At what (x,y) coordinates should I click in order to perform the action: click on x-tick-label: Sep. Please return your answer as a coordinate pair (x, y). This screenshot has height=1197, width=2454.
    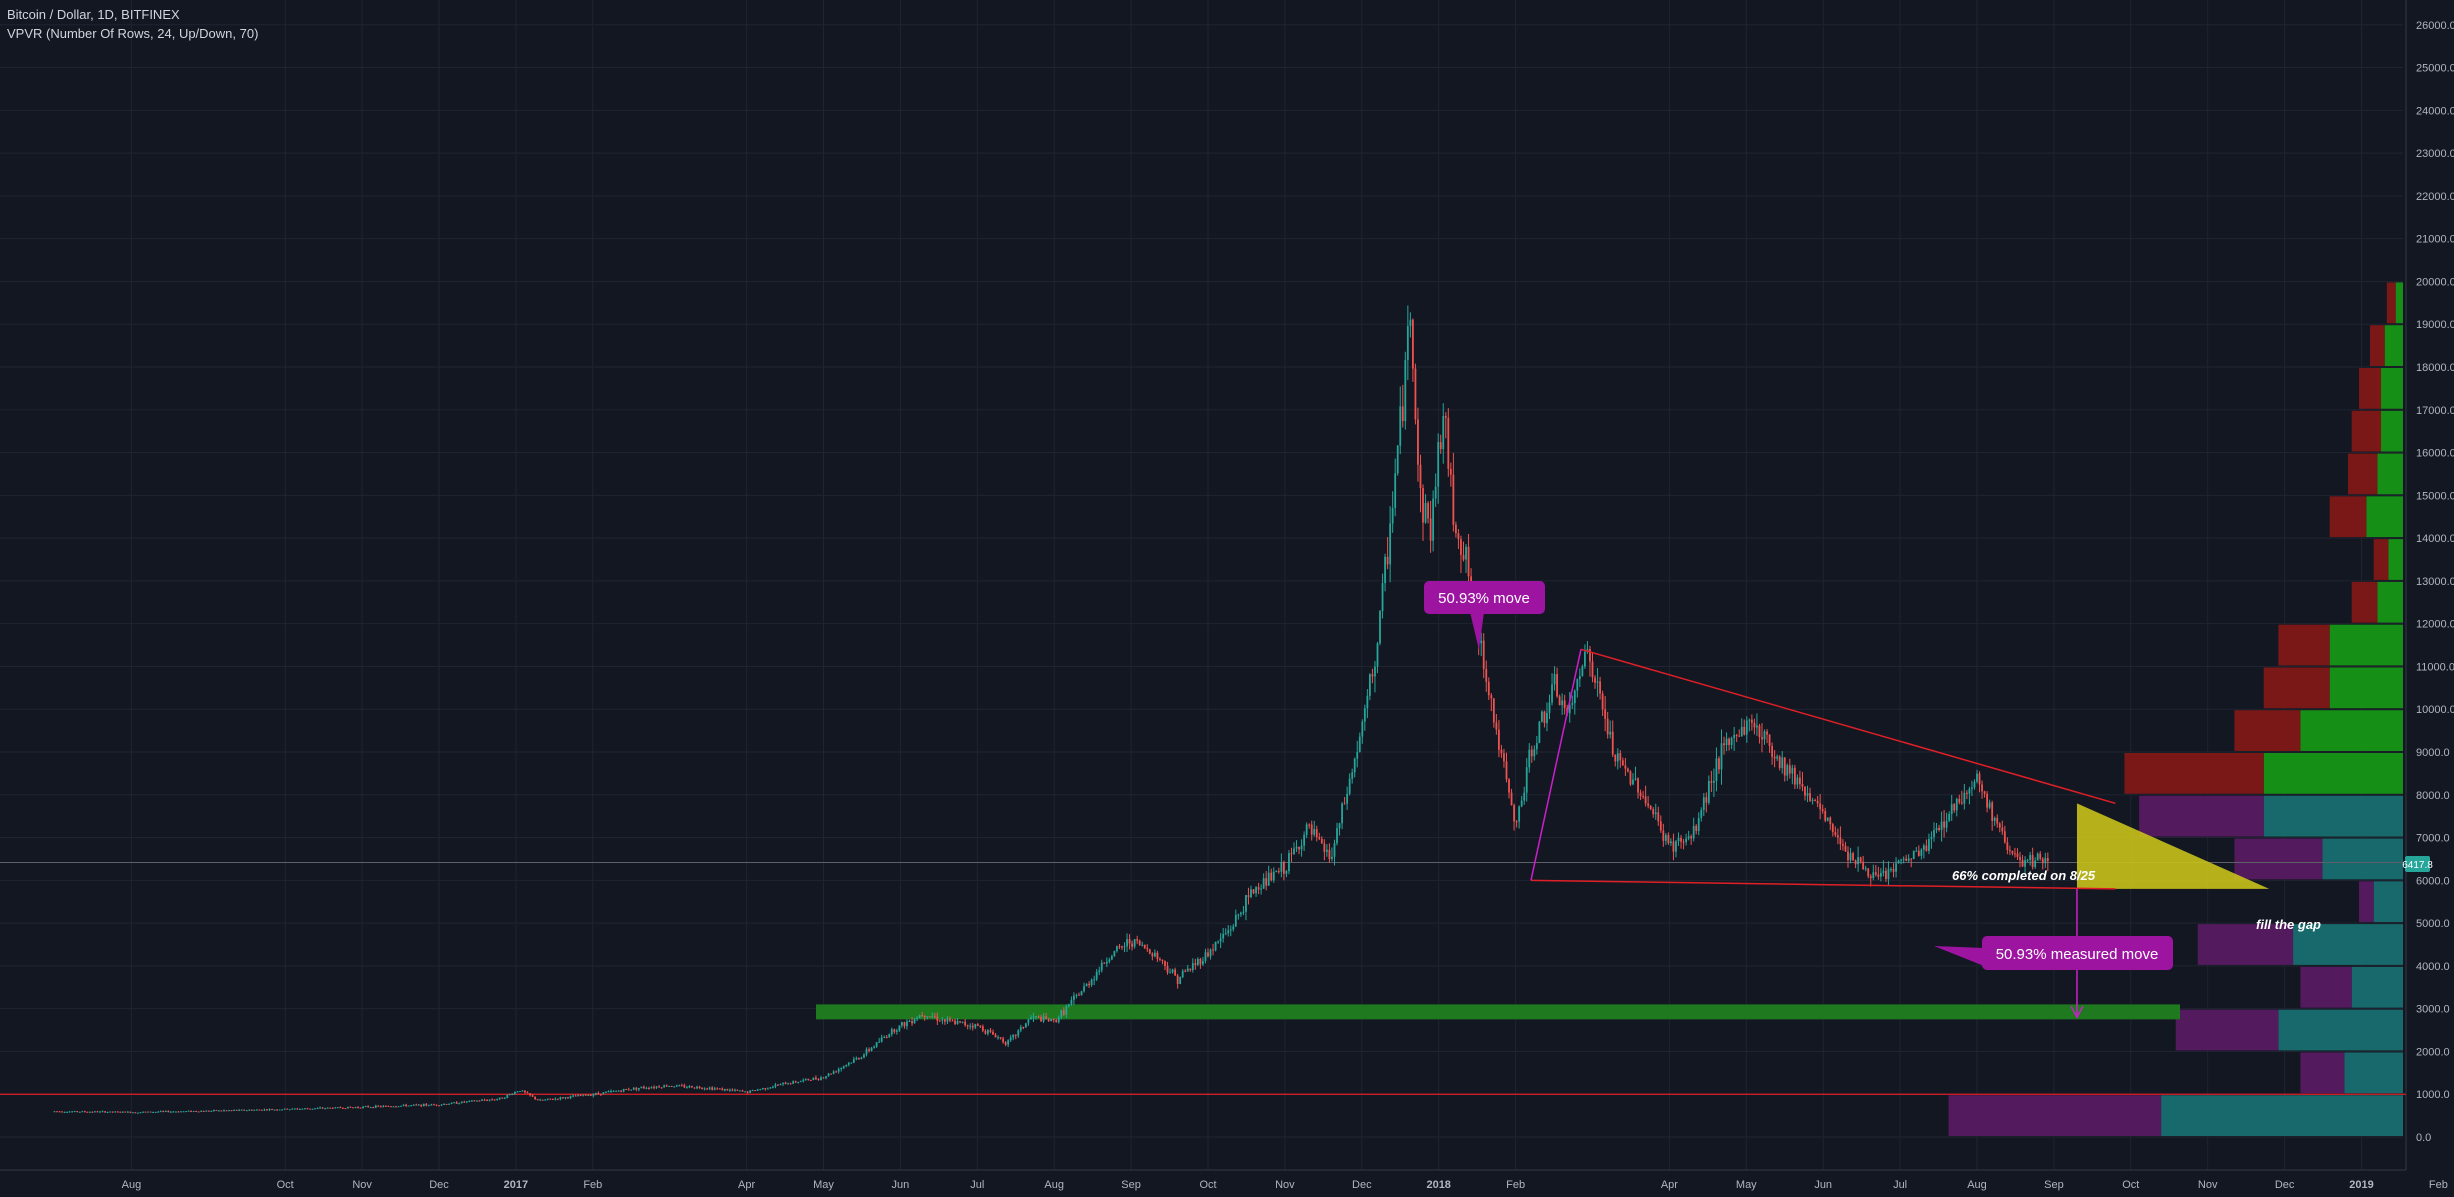
    Looking at the image, I should click on (1131, 1185).